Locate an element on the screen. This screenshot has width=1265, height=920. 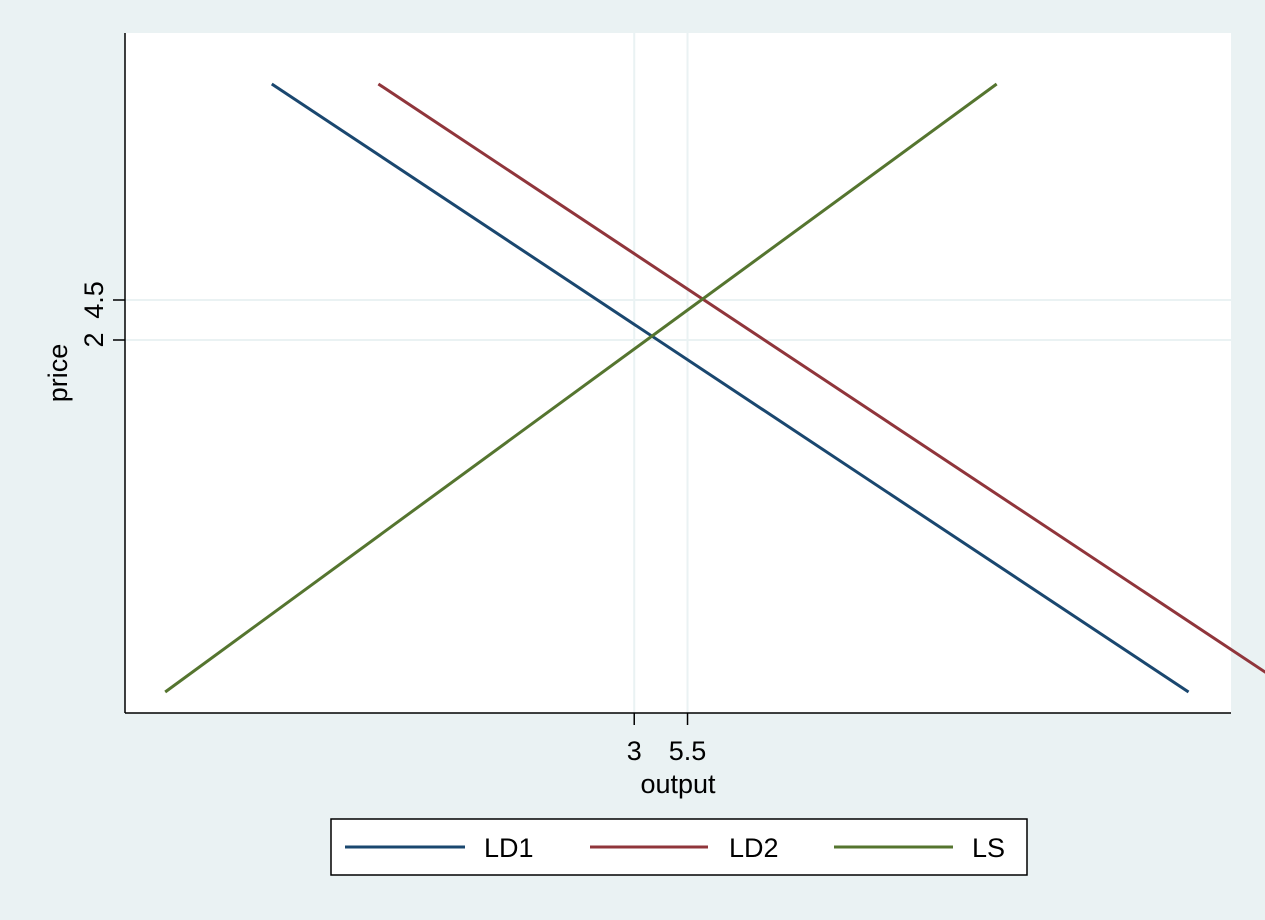
legend: LD1 LD2 LS is located at coordinates (679, 847).